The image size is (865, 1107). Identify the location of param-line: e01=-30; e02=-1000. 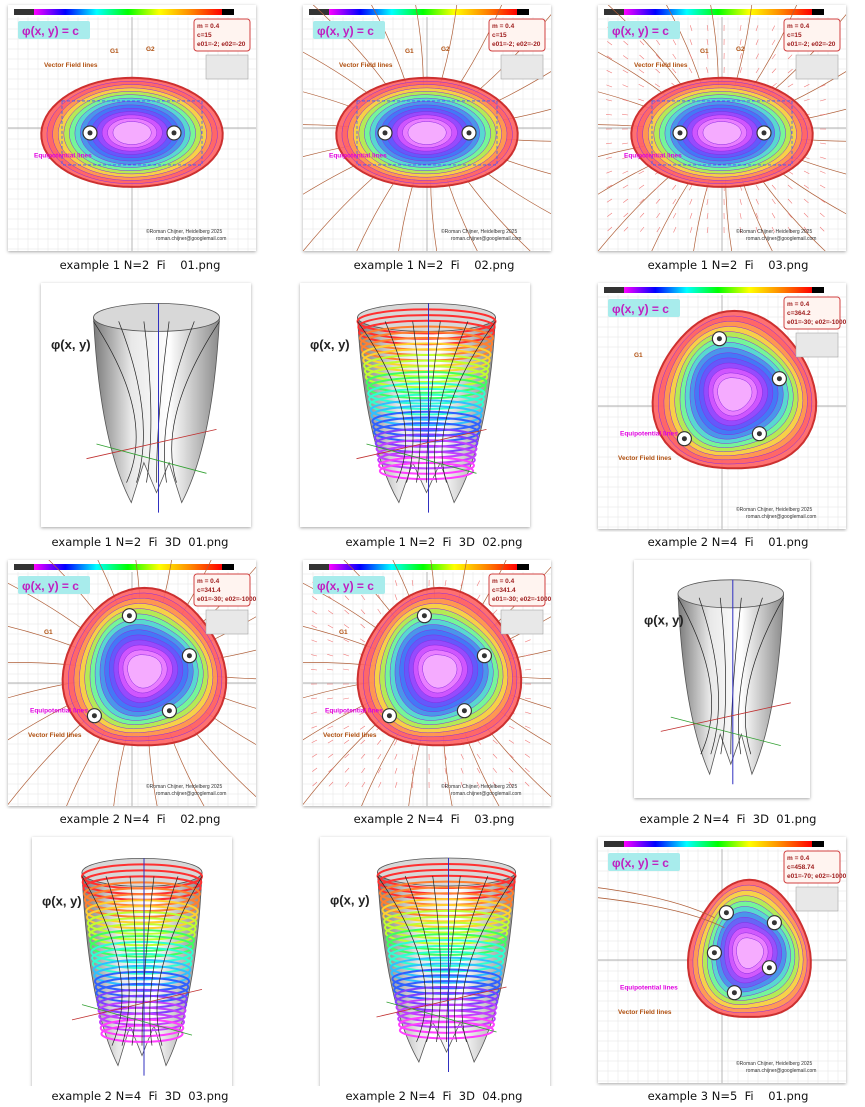
(226, 599).